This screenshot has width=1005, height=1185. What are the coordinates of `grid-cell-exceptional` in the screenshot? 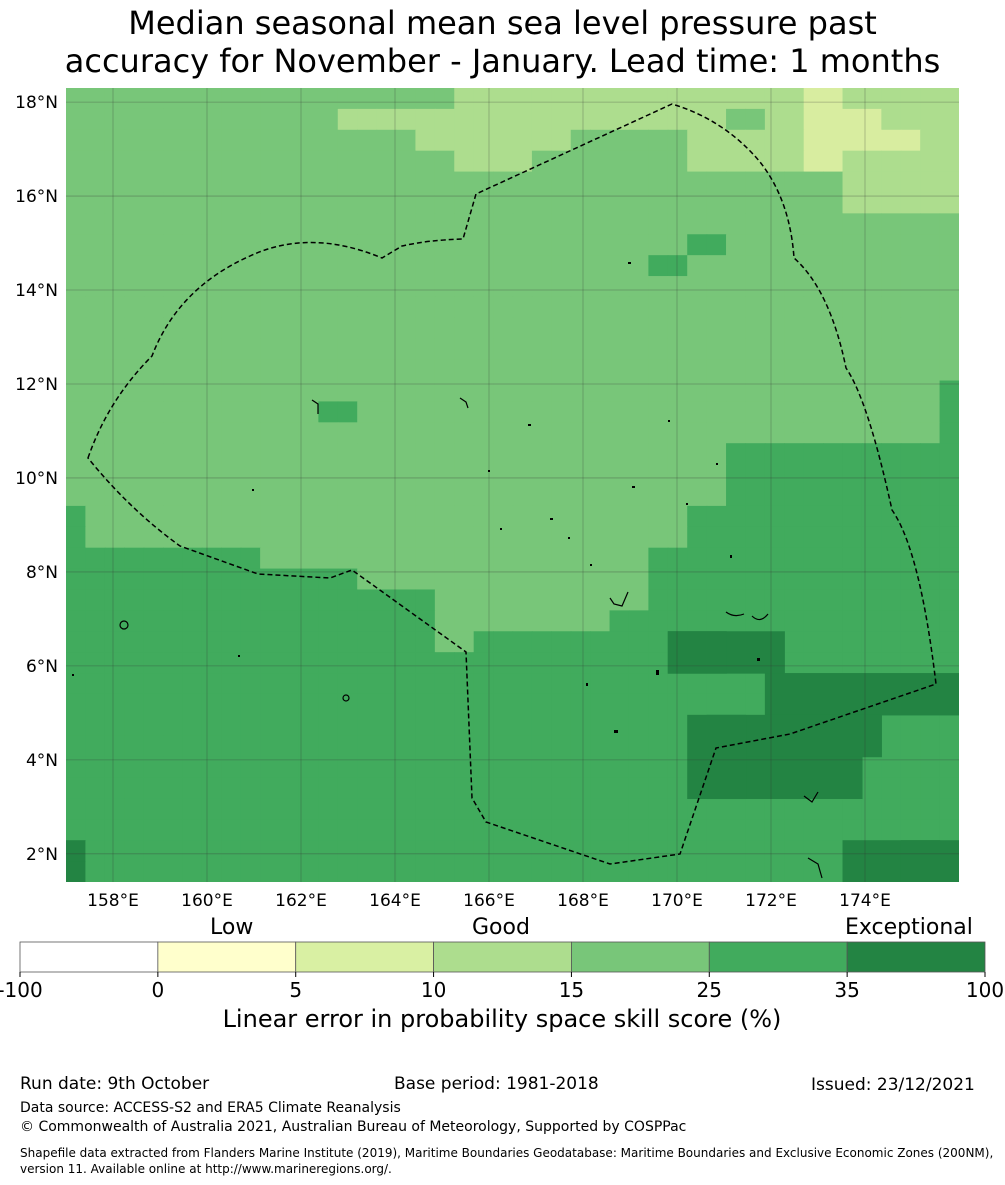 It's located at (861, 694).